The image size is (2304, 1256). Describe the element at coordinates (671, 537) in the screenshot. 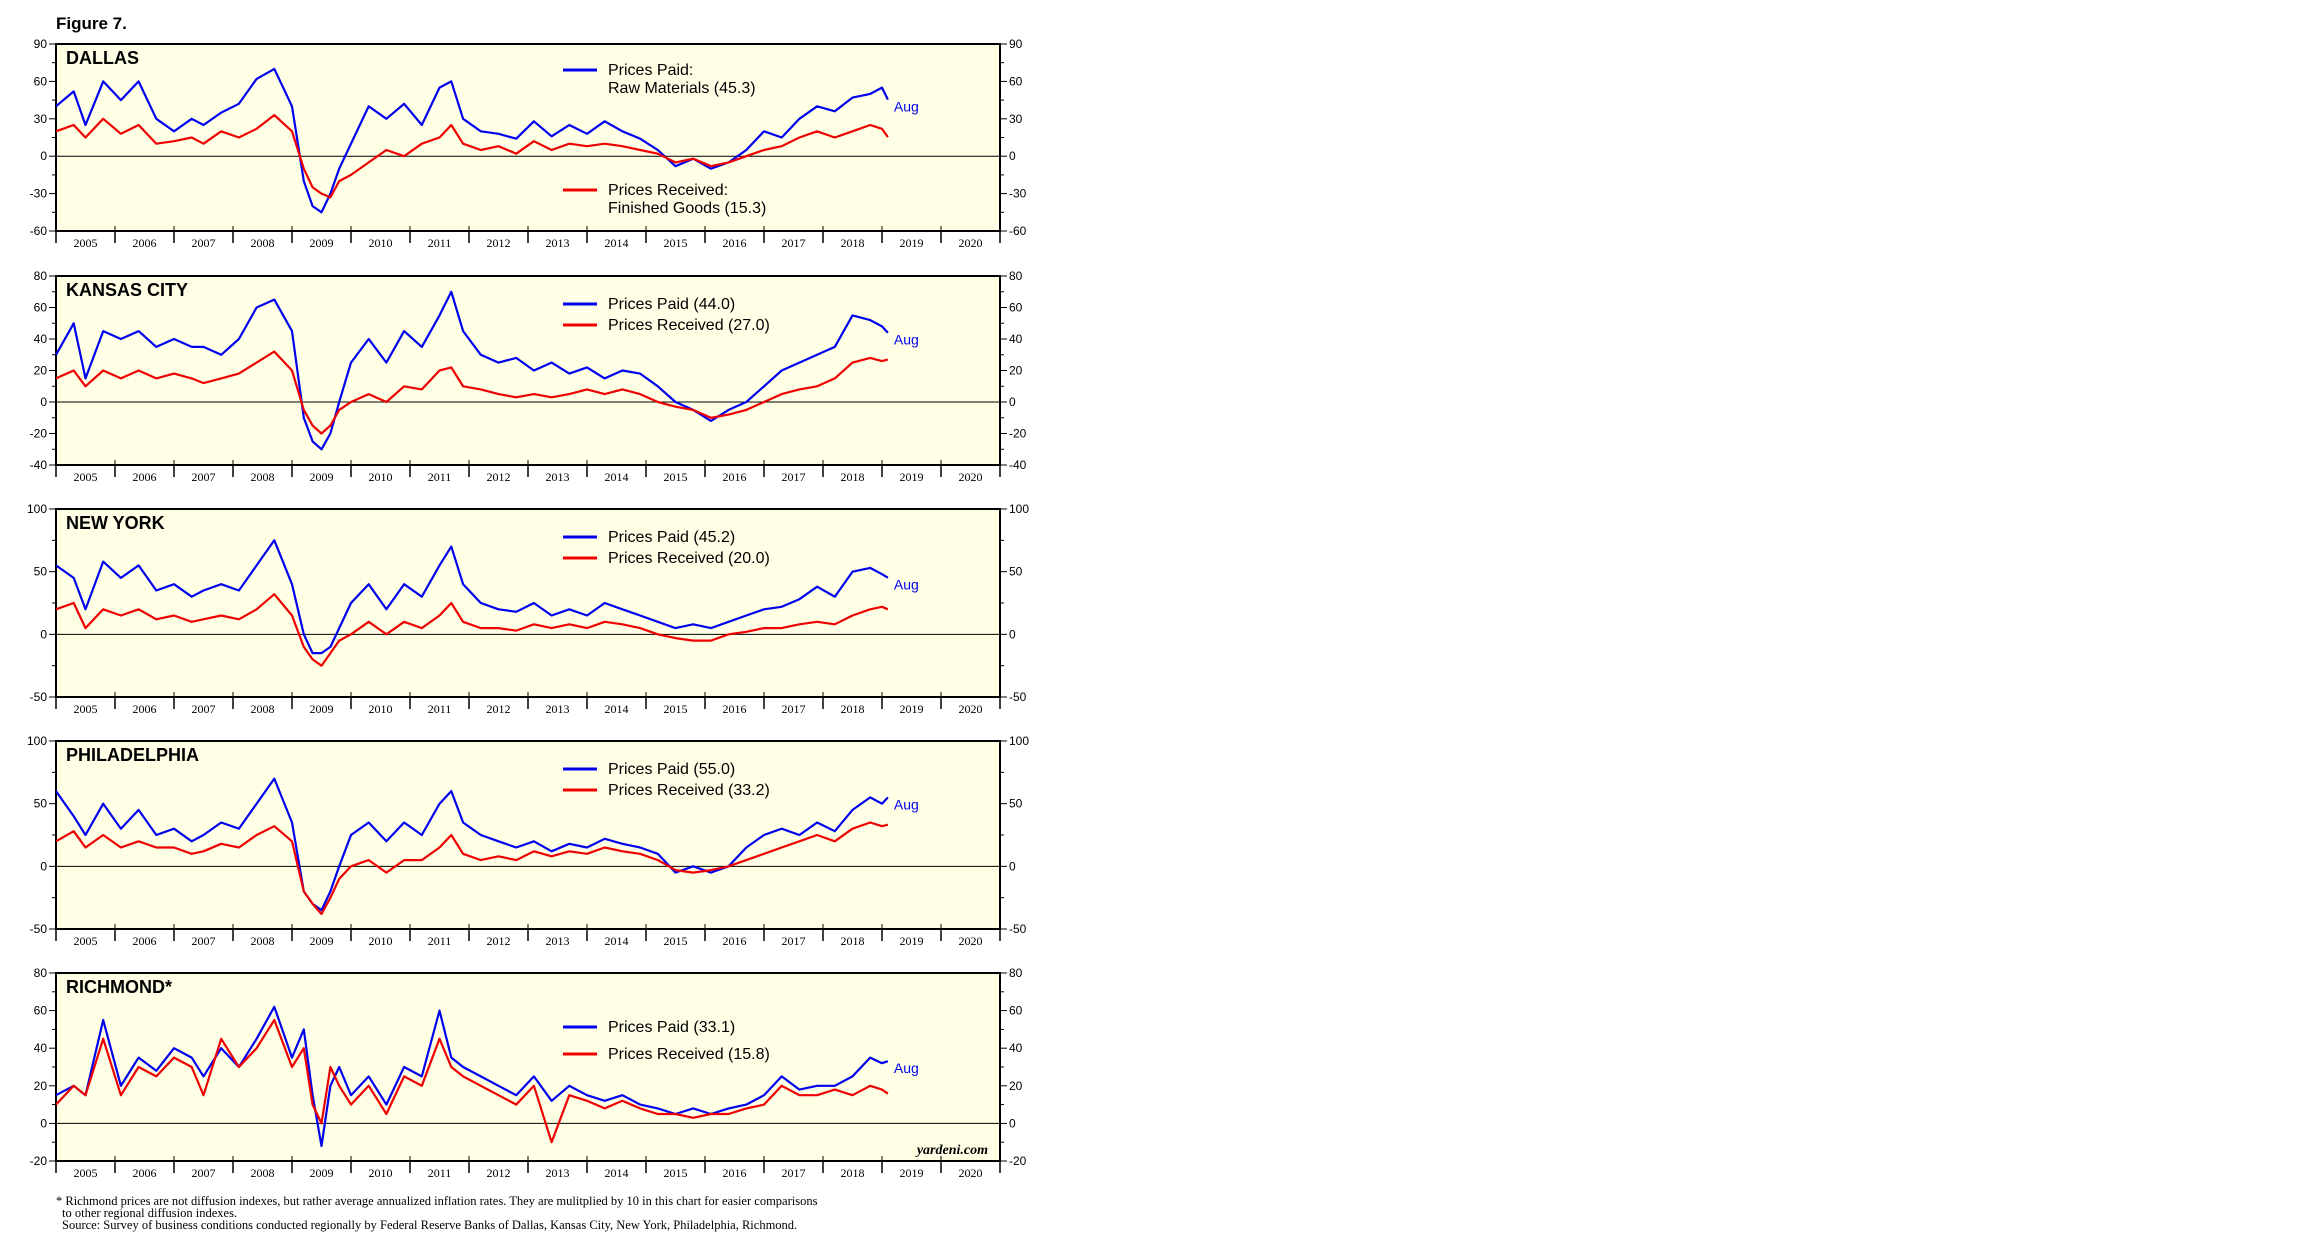

I see `legend-label: Prices Paid (45.2)` at that location.